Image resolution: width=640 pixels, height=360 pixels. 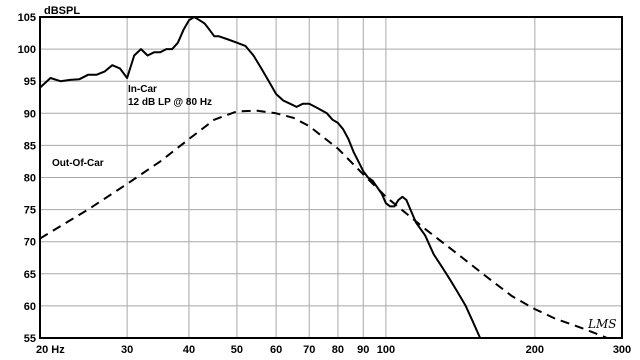 What do you see at coordinates (338, 350) in the screenshot?
I see `x-tick-label: 80` at bounding box center [338, 350].